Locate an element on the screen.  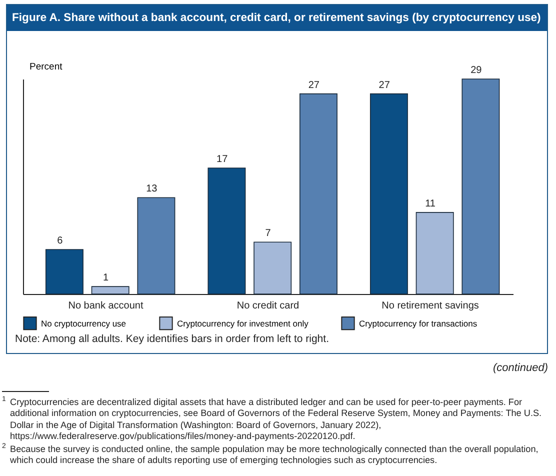
text: $^{1}$ Cryptocurrencies are decentralized digital assets that have a distributed ledger and can be used for peer-to-peer payments. For additional information on cryptocurrencies, see Board of Governors of the Federal Reserve System, Money and Payments: The U.S. Dollar in the Age of Digital Transformation (Washington: Board of Governors, January 2022), https://www.federalreserve.gov/publications/files/money-and-payments-20220120.pdf. is located at coordinates (272, 419).